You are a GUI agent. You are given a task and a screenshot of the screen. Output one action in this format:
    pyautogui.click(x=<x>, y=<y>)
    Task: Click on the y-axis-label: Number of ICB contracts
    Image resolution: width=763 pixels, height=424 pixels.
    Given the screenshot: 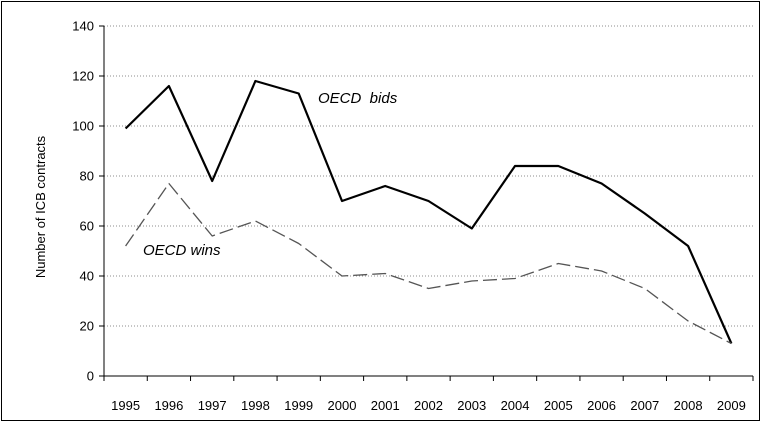 What is the action you would take?
    pyautogui.click(x=40, y=206)
    